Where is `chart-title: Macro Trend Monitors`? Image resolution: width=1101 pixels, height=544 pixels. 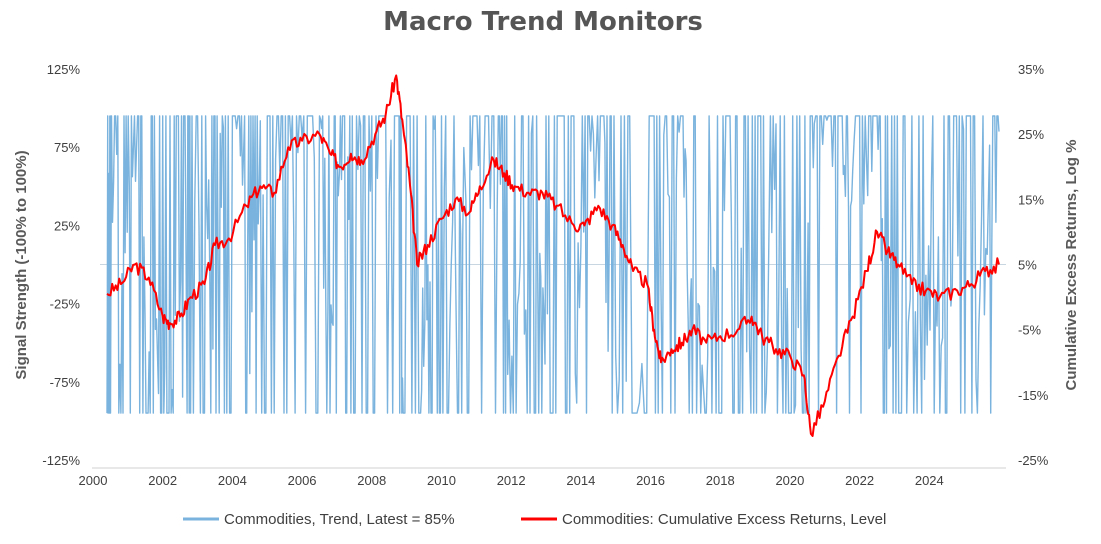 chart-title: Macro Trend Monitors is located at coordinates (543, 22).